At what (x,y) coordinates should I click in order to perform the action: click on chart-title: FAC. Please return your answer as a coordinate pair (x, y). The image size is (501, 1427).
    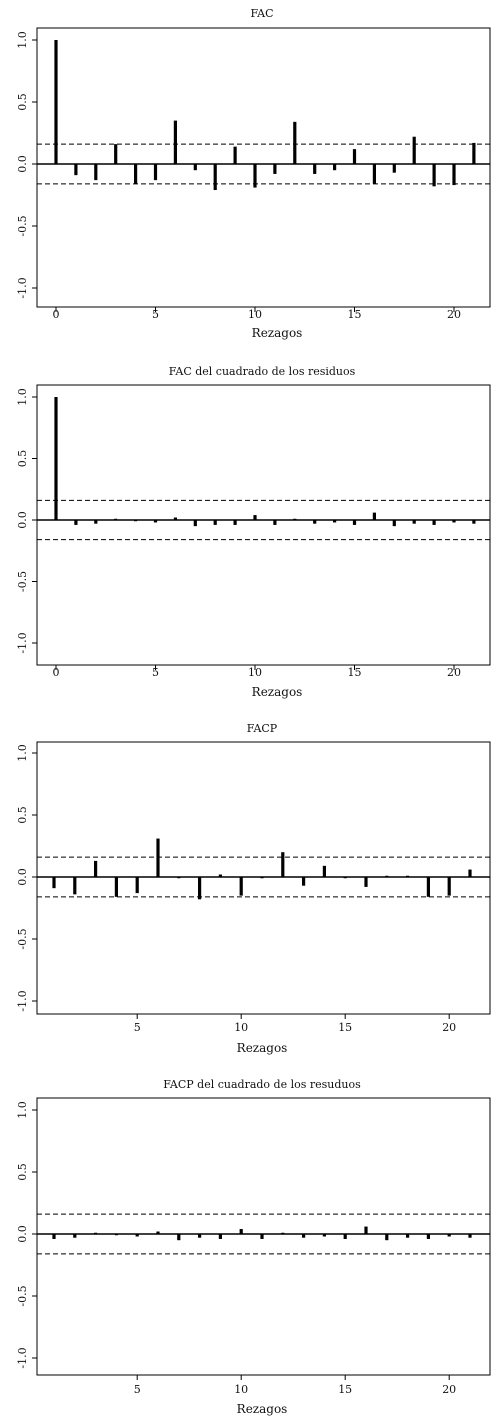
    Looking at the image, I should click on (261, 13).